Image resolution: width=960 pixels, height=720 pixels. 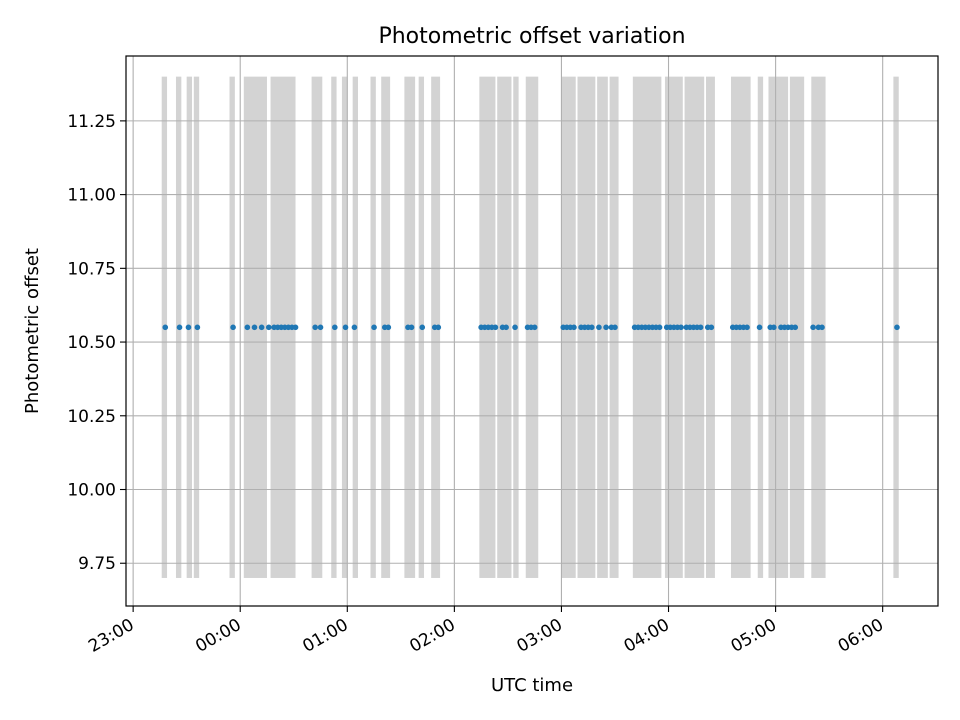 I want to click on data-points, so click(x=531, y=327).